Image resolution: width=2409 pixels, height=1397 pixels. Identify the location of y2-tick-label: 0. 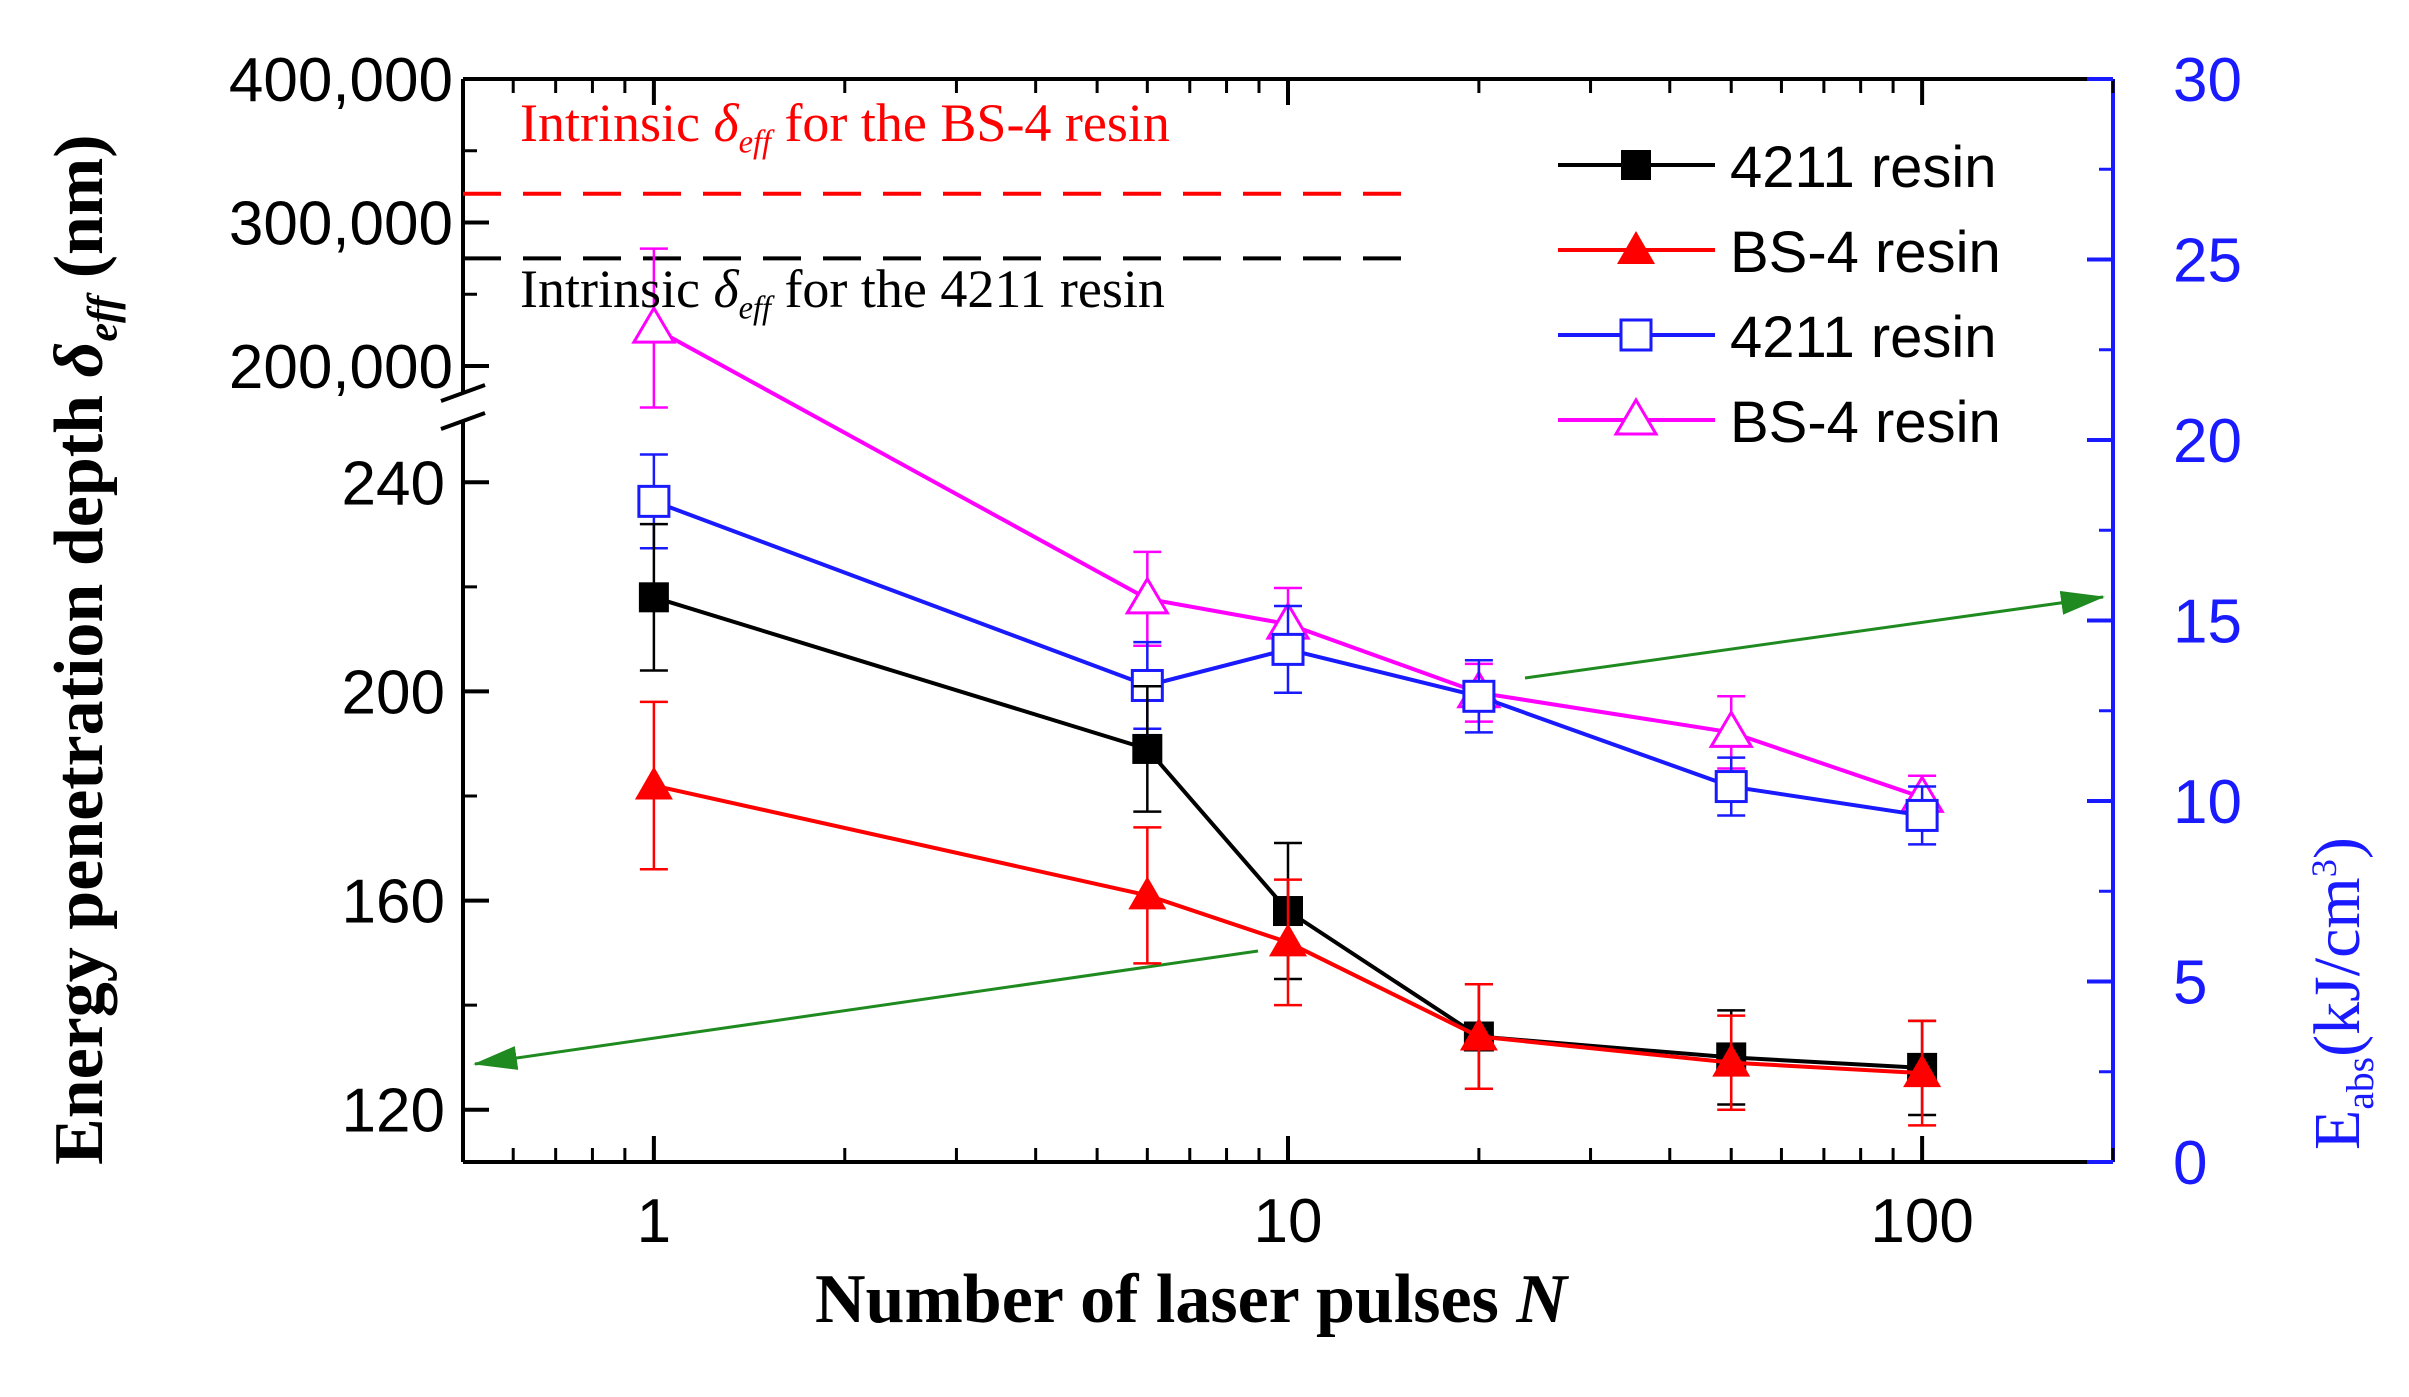
(2190, 1163).